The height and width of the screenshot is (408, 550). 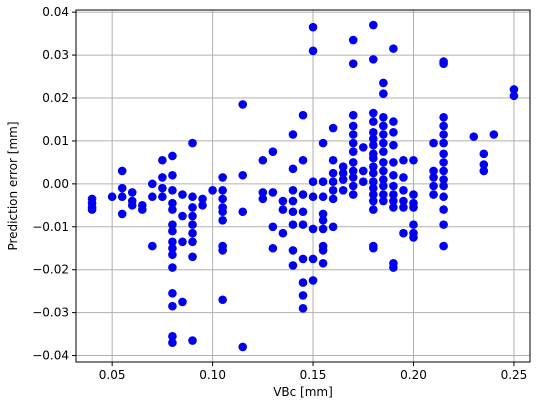 I want to click on y-axis-label: Prediction error [mm], so click(x=13, y=185).